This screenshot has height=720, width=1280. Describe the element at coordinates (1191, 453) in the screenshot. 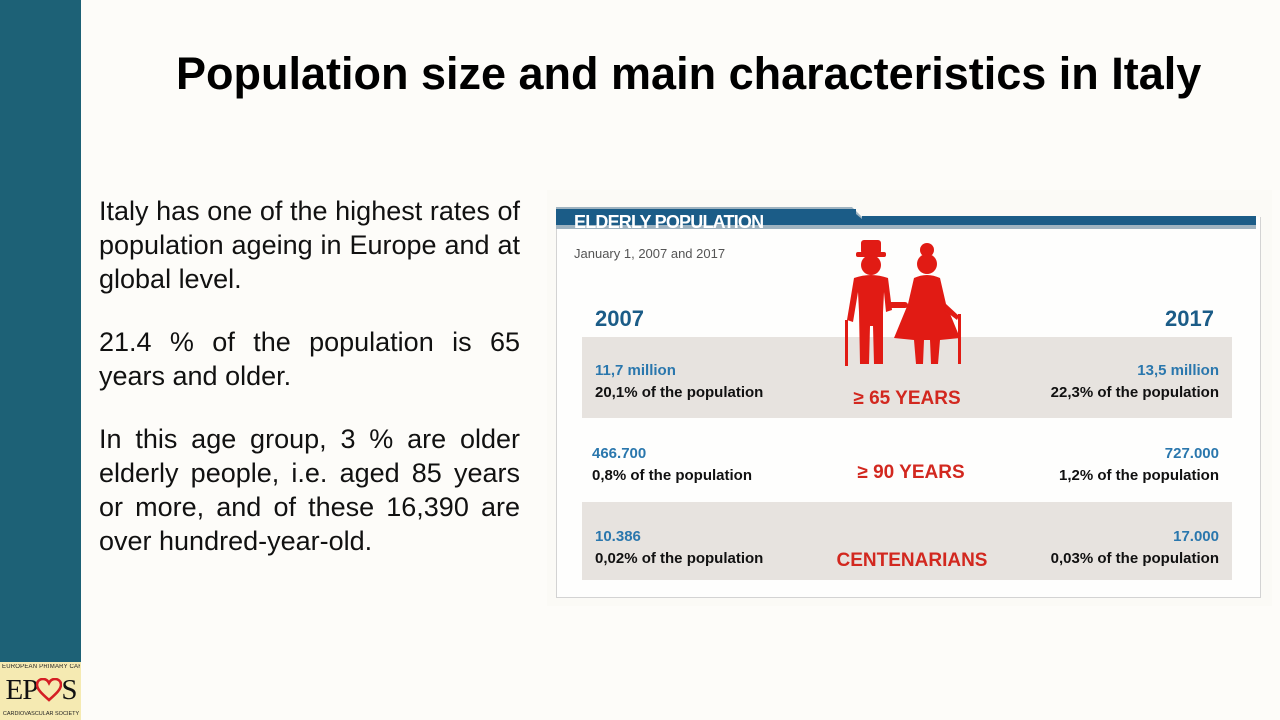

I see `row-90-right-value: 727.000` at that location.